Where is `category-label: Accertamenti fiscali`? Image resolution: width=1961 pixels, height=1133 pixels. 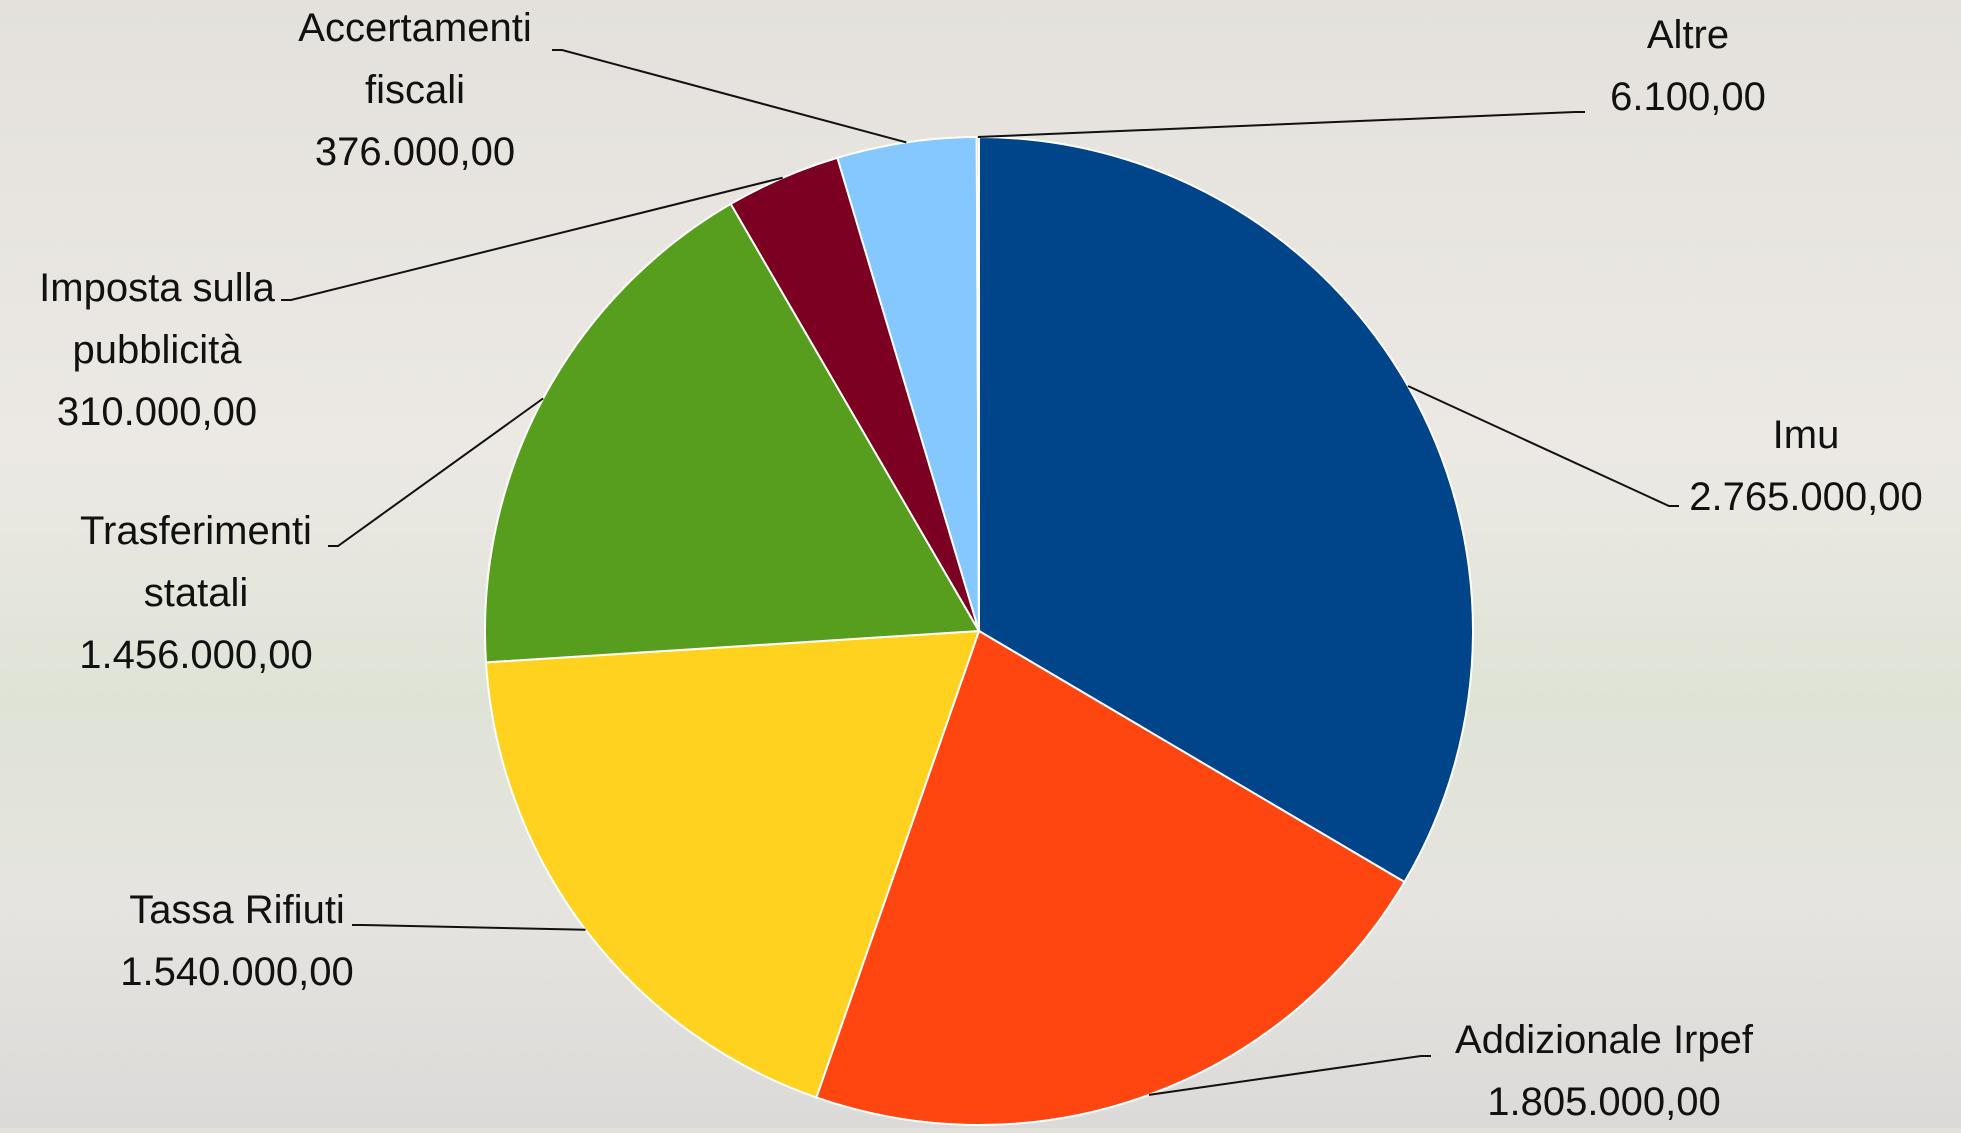 category-label: Accertamenti fiscali is located at coordinates (415, 59).